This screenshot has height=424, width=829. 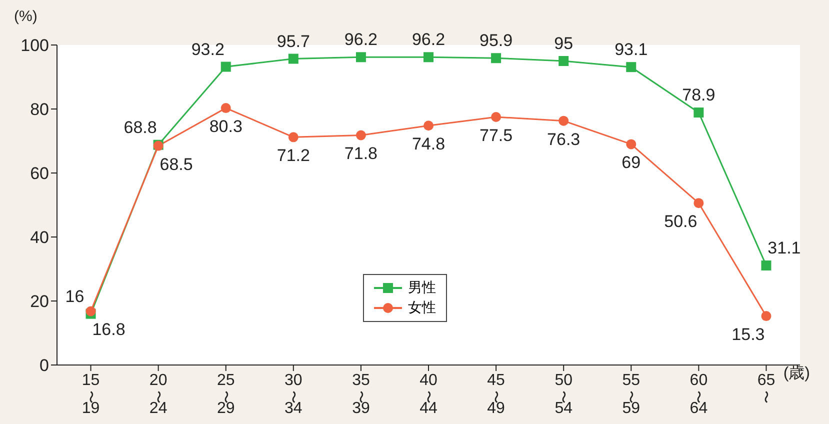 I want to click on y-tick-label: 20, so click(x=39, y=302).